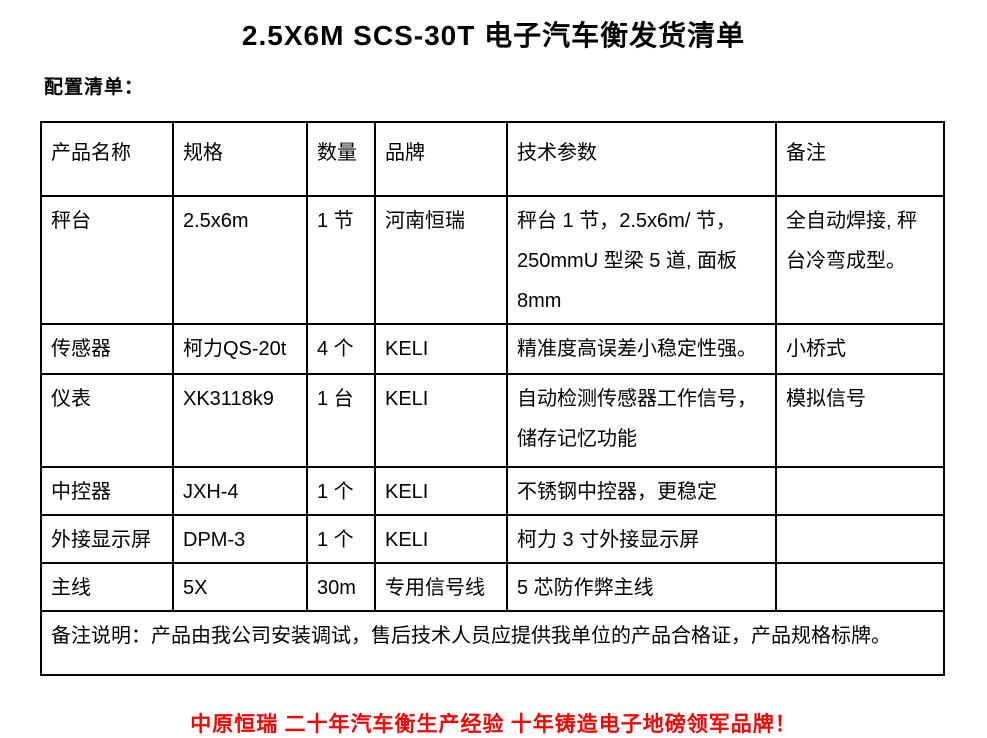  What do you see at coordinates (493, 724) in the screenshot?
I see `brand-slogan: 中原恒瑞 二十年汽车衡生产经验 十年铸造电子地磅领军品牌！` at bounding box center [493, 724].